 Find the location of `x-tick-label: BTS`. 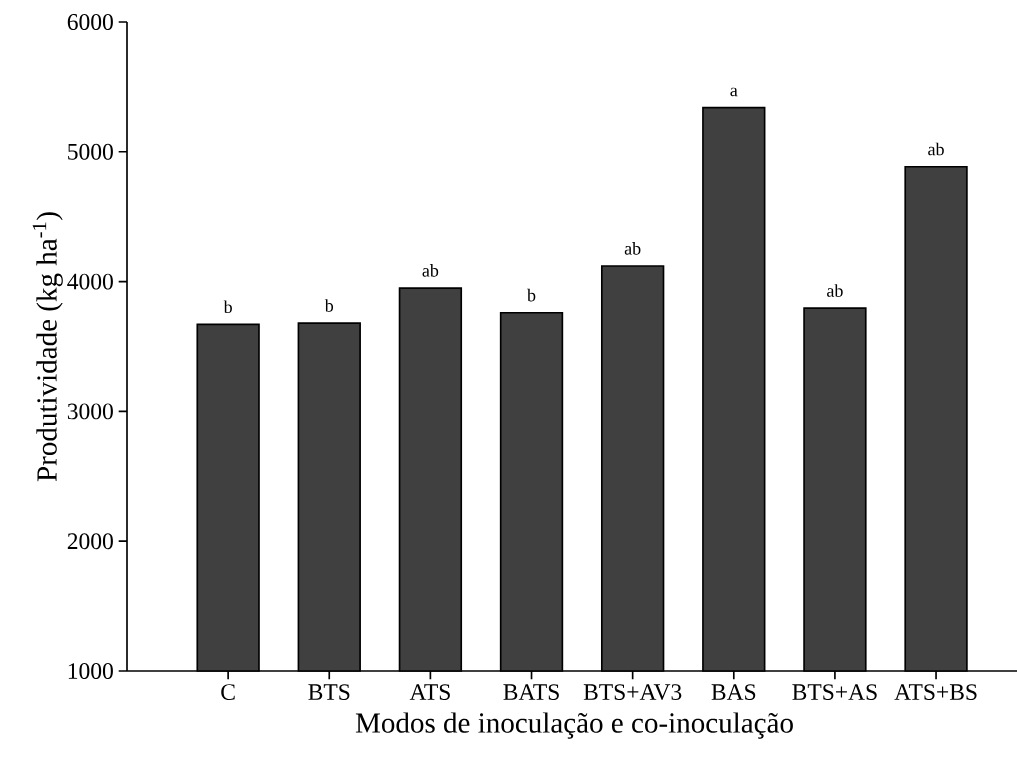

x-tick-label: BTS is located at coordinates (329, 692).